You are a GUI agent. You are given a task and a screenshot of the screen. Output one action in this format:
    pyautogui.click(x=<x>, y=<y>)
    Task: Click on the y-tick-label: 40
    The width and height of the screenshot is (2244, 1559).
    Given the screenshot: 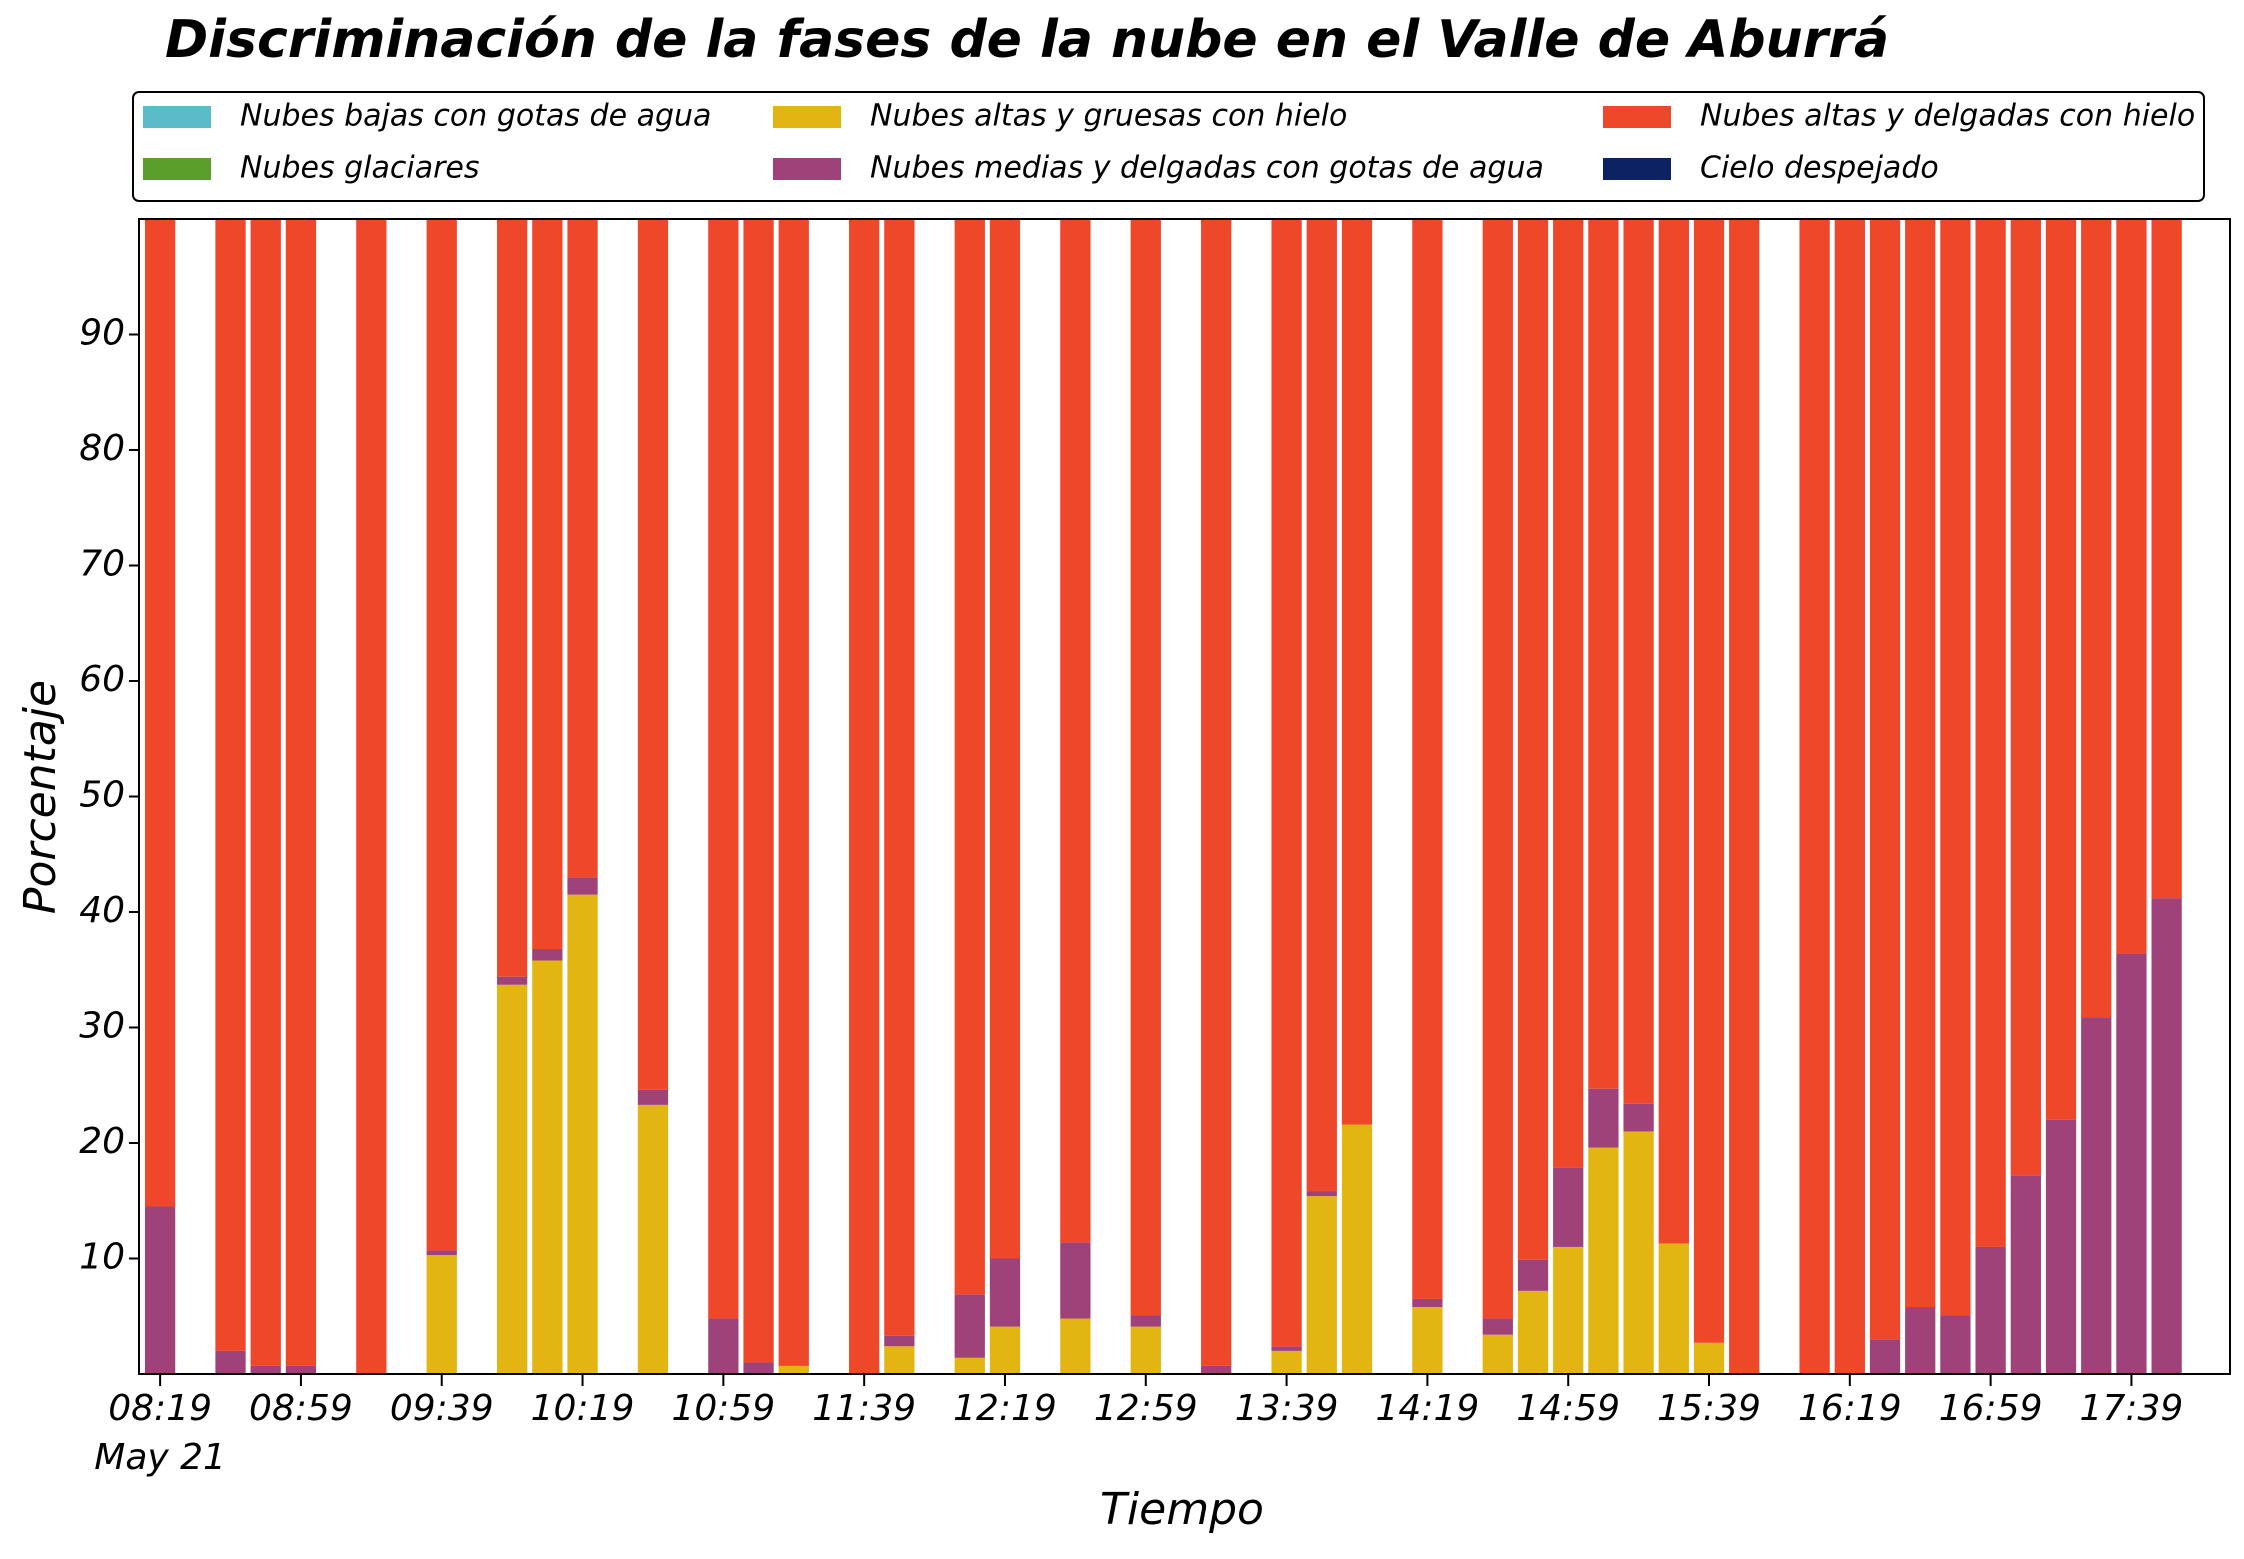 What is the action you would take?
    pyautogui.click(x=102, y=910)
    